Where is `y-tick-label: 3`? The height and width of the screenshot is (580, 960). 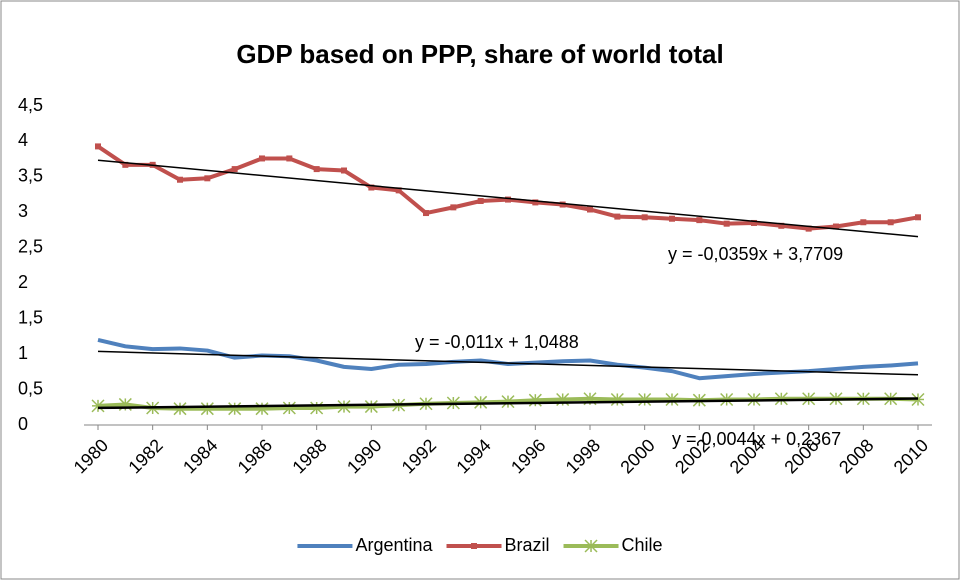 y-tick-label: 3 is located at coordinates (23, 211).